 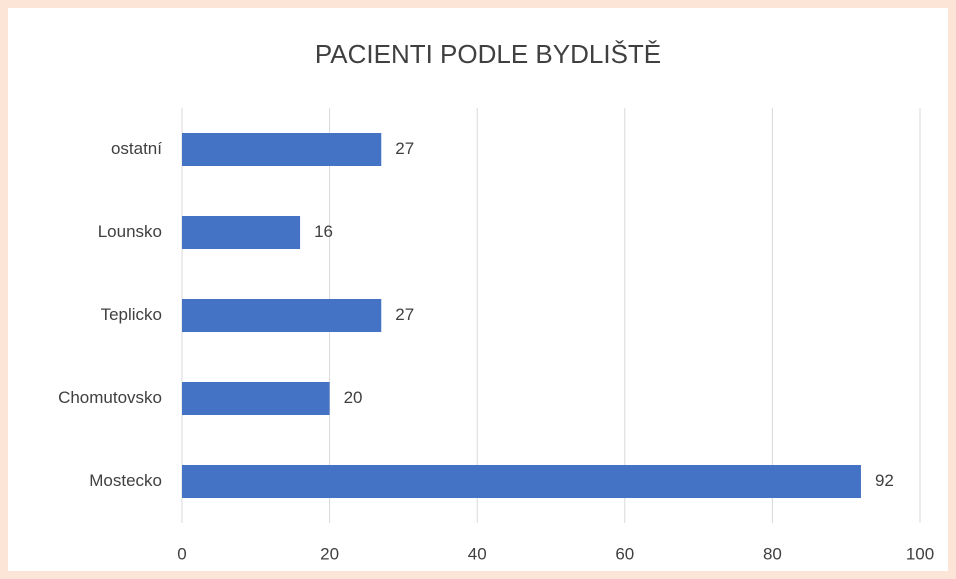 I want to click on y-tick-label: ostatní, so click(x=136, y=148).